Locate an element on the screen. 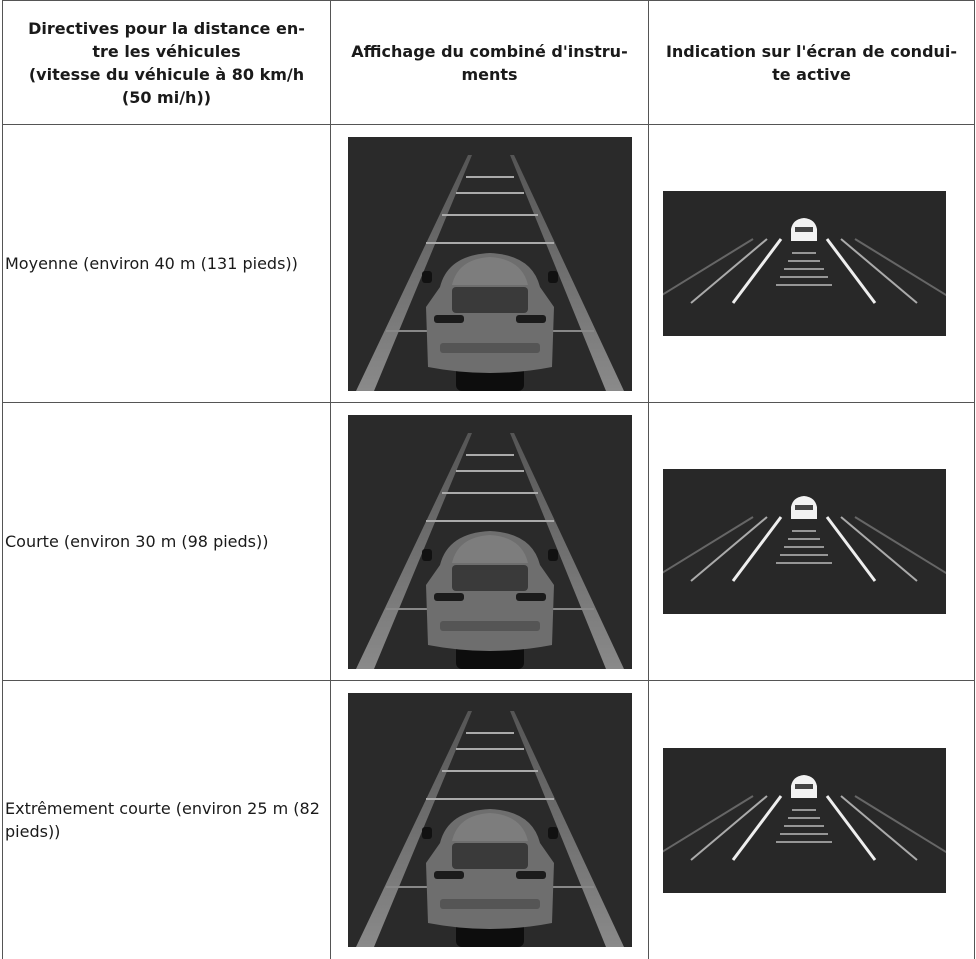 Image resolution: width=976 pixels, height=959 pixels. header-cell: Affichage du combiné d'instru-ments is located at coordinates (489, 62).